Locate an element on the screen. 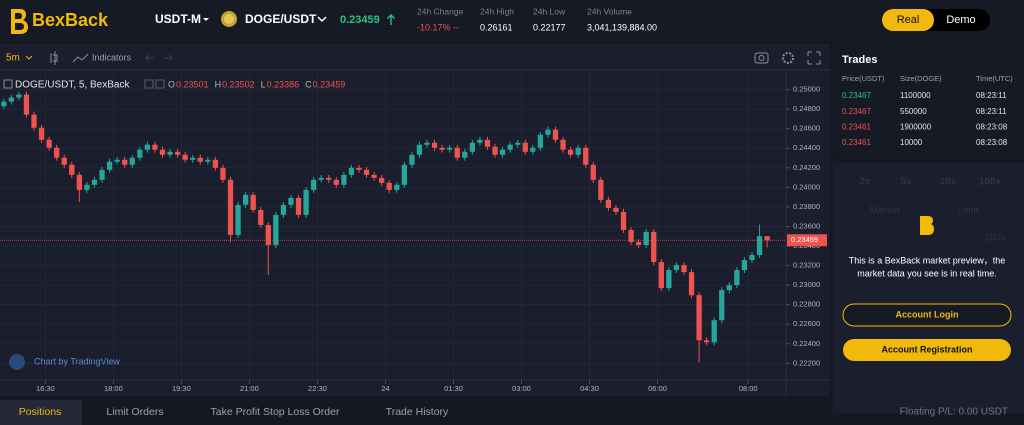 This screenshot has height=425, width=1024. register-label: Account Registration is located at coordinates (926, 349).